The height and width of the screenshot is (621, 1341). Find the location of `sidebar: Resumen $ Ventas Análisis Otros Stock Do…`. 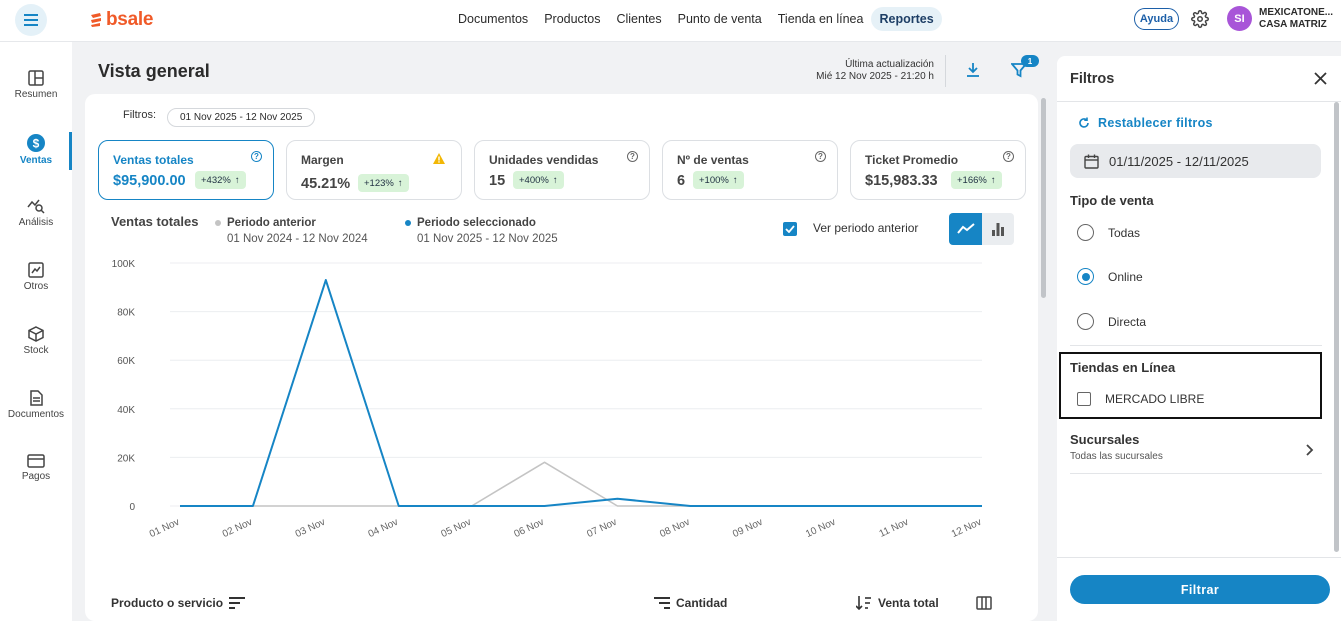

sidebar: Resumen $ Ventas Análisis Otros Stock Do… is located at coordinates (36, 331).